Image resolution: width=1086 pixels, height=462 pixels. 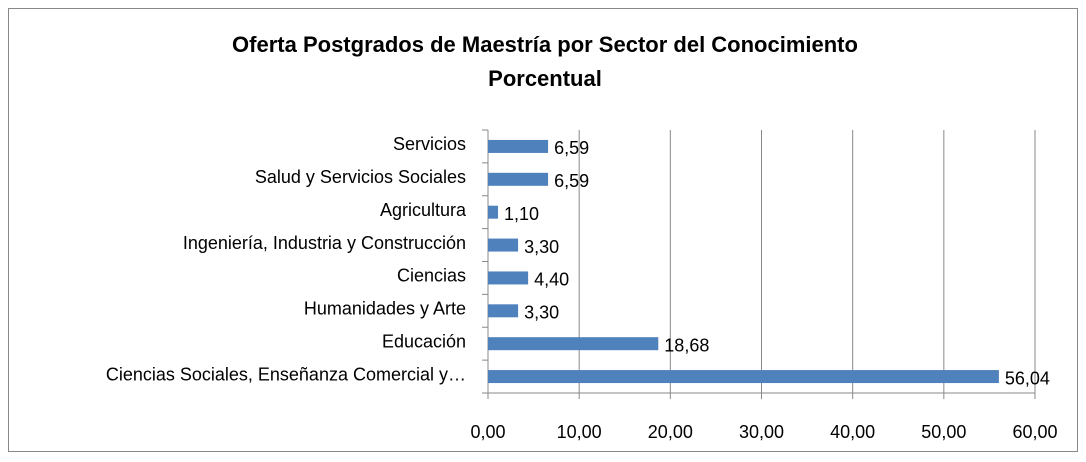 What do you see at coordinates (429, 144) in the screenshot?
I see `y-tick-label: Servicios` at bounding box center [429, 144].